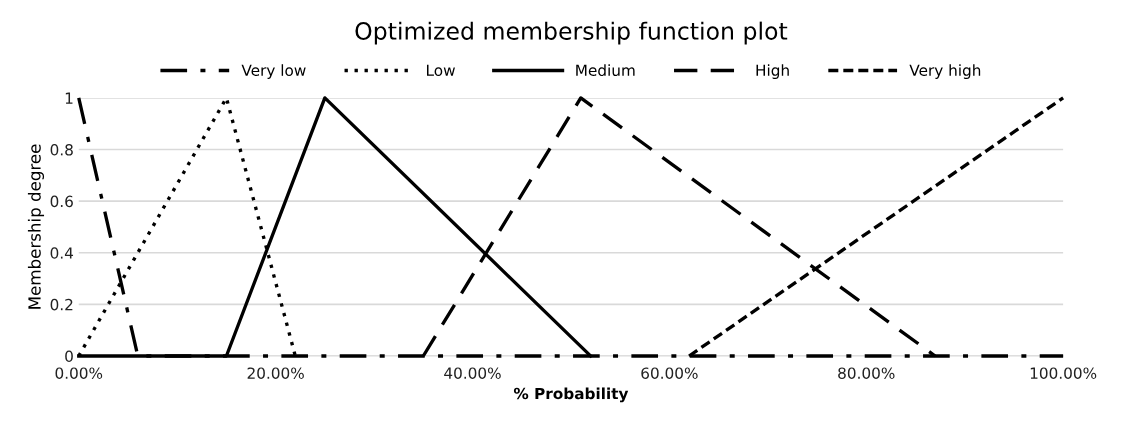 Image resolution: width=1125 pixels, height=445 pixels. What do you see at coordinates (61, 201) in the screenshot?
I see `y-tick-label: 0.6` at bounding box center [61, 201].